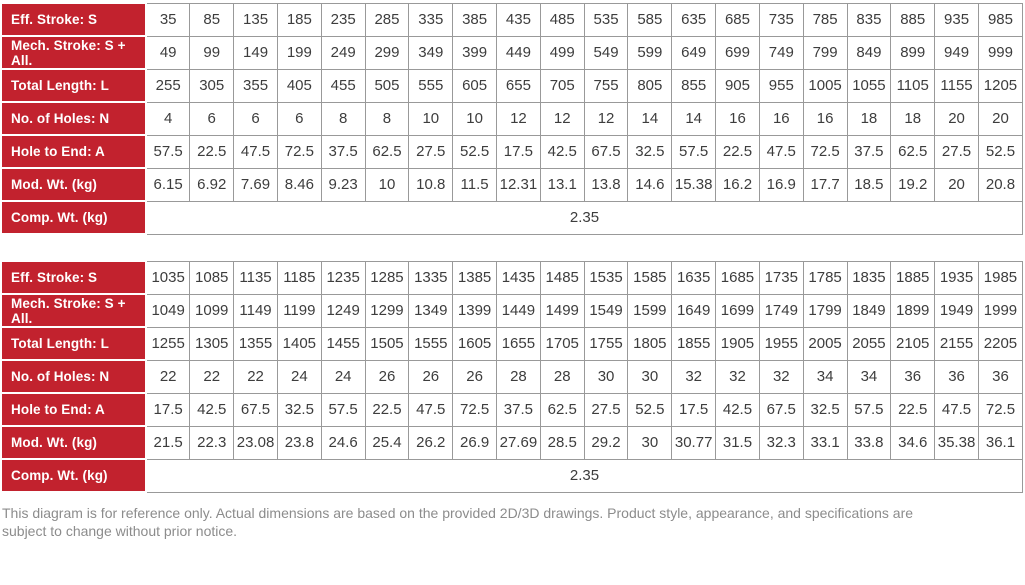 This screenshot has height=585, width=1025. What do you see at coordinates (343, 118) in the screenshot?
I see `data-cell: 8` at bounding box center [343, 118].